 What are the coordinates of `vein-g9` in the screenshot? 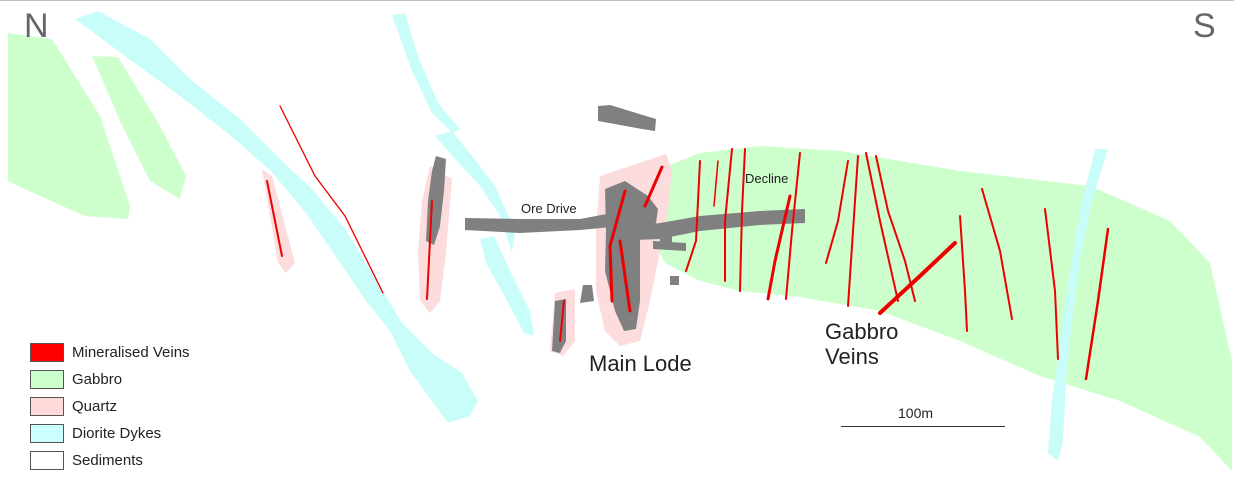 It's located at (882, 227).